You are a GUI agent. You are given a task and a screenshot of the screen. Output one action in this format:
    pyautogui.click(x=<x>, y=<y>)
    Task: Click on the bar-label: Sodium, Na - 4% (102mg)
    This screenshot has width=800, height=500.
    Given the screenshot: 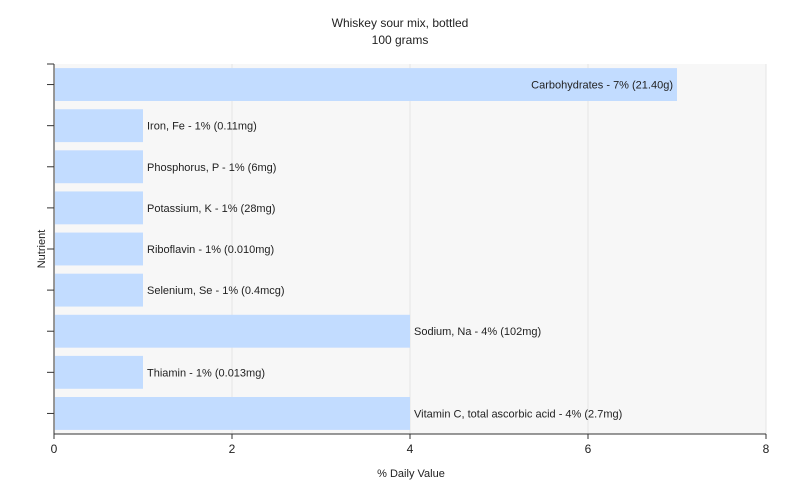 What is the action you would take?
    pyautogui.click(x=477, y=332)
    